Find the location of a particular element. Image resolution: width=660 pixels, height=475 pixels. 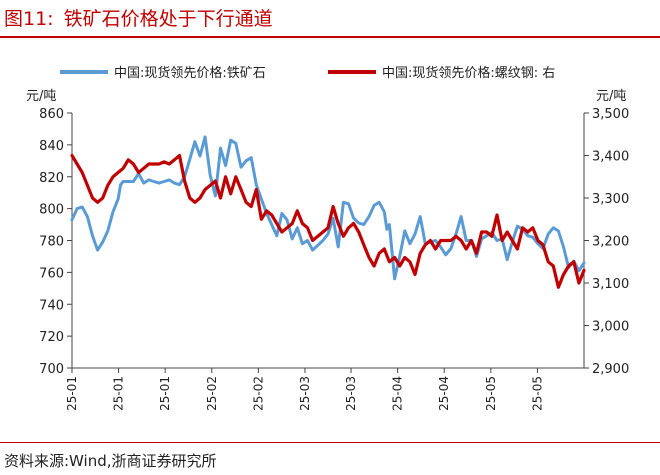

right-axis-tick-label: 3,200 is located at coordinates (610, 242).